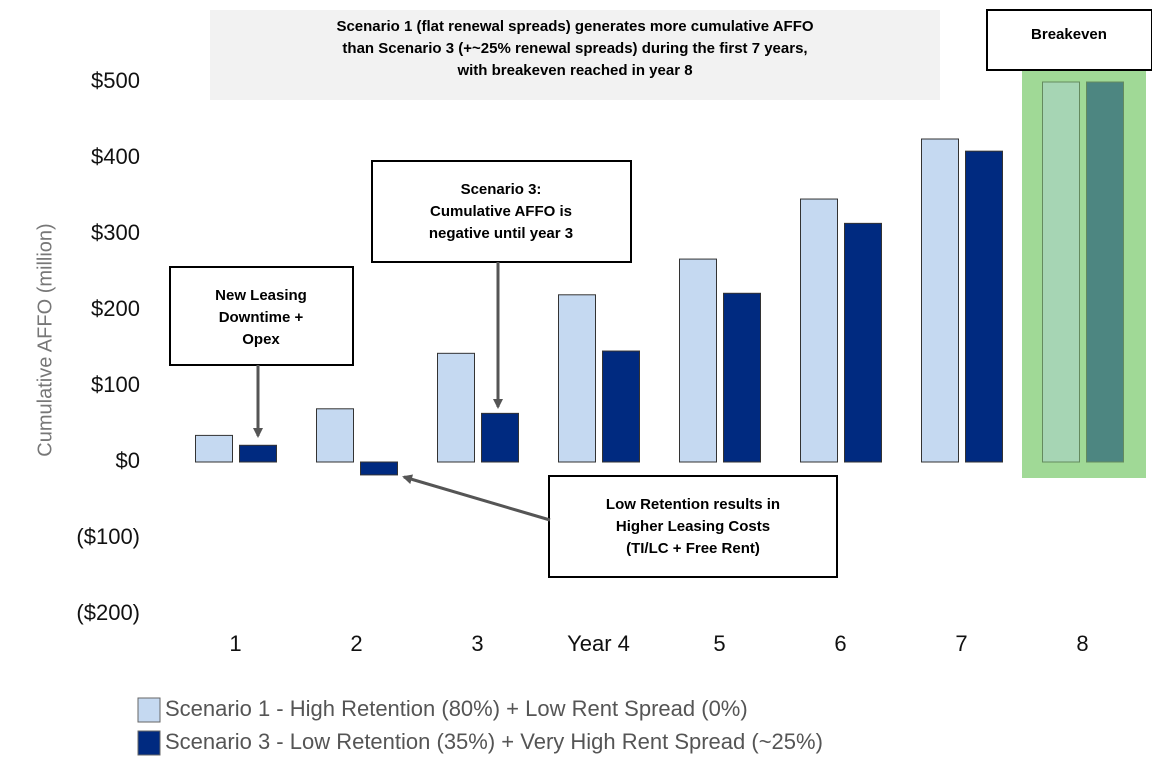  Describe the element at coordinates (719, 643) in the screenshot. I see `x-tick-label: 5` at that location.